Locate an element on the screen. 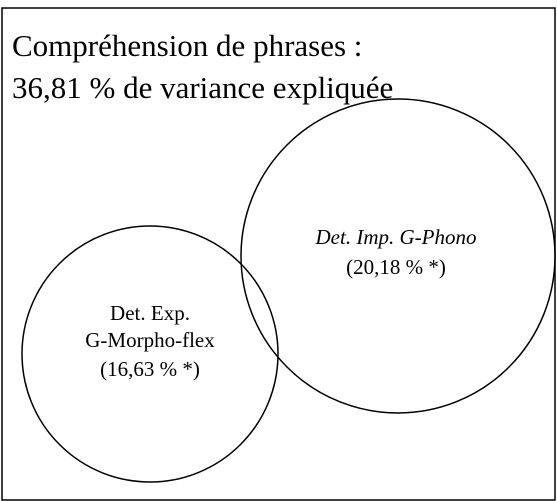  set-label: Det. Exp. is located at coordinates (150, 313).